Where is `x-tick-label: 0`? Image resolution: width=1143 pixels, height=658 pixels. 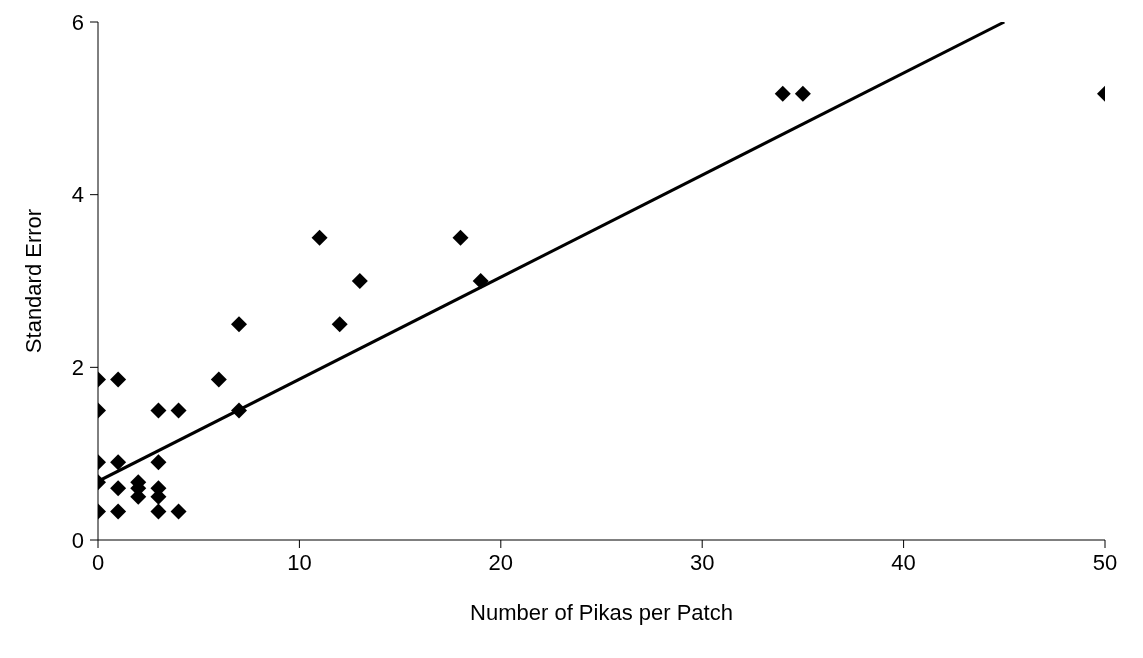
x-tick-label: 0 is located at coordinates (98, 562).